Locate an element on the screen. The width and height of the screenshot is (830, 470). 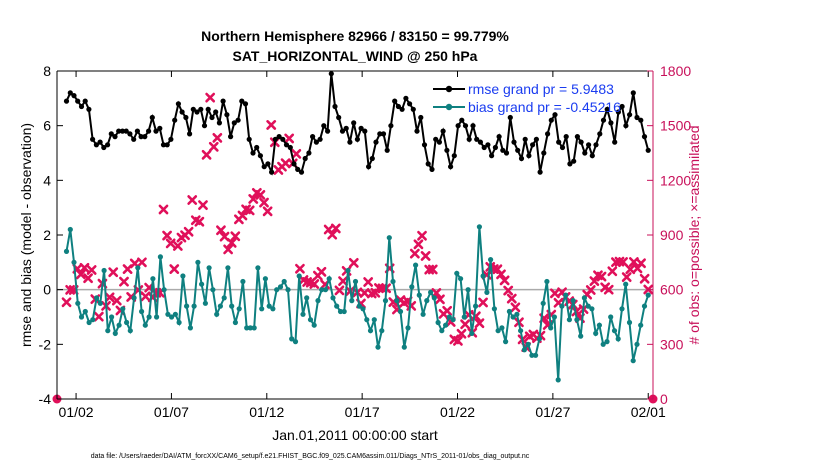
y-right-tick-label: 1500 is located at coordinates (675, 126).